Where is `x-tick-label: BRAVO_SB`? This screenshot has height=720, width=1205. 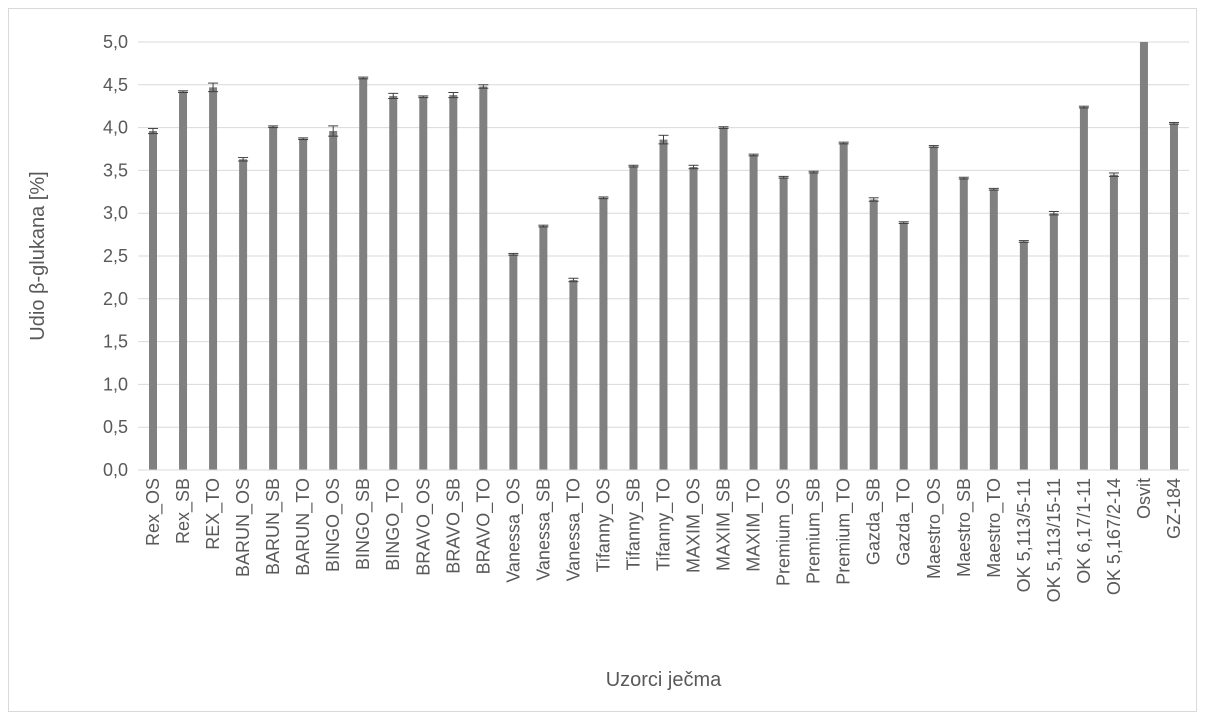
x-tick-label: BRAVO_SB is located at coordinates (453, 526).